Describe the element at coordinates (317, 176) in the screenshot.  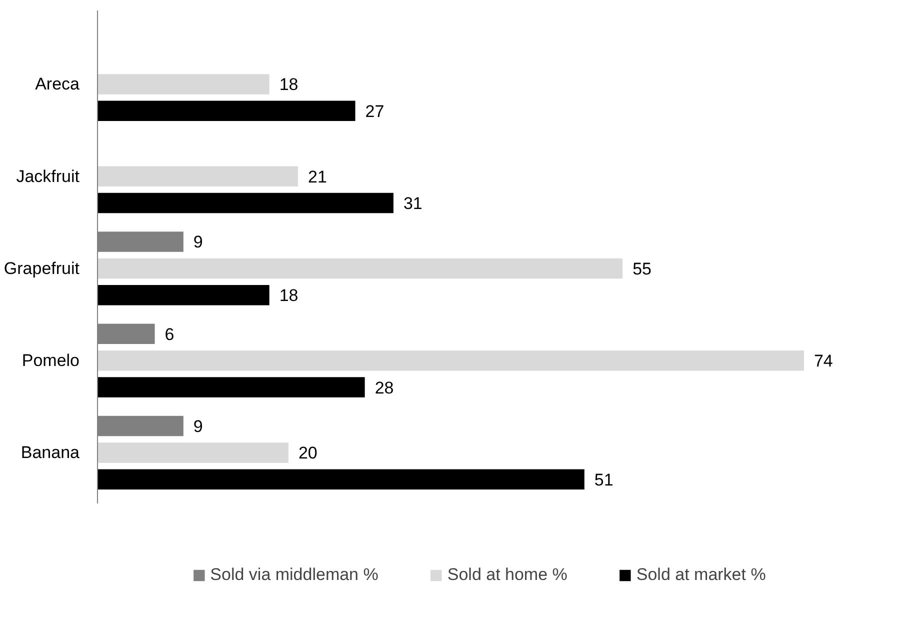
I see `data-label: 21` at that location.